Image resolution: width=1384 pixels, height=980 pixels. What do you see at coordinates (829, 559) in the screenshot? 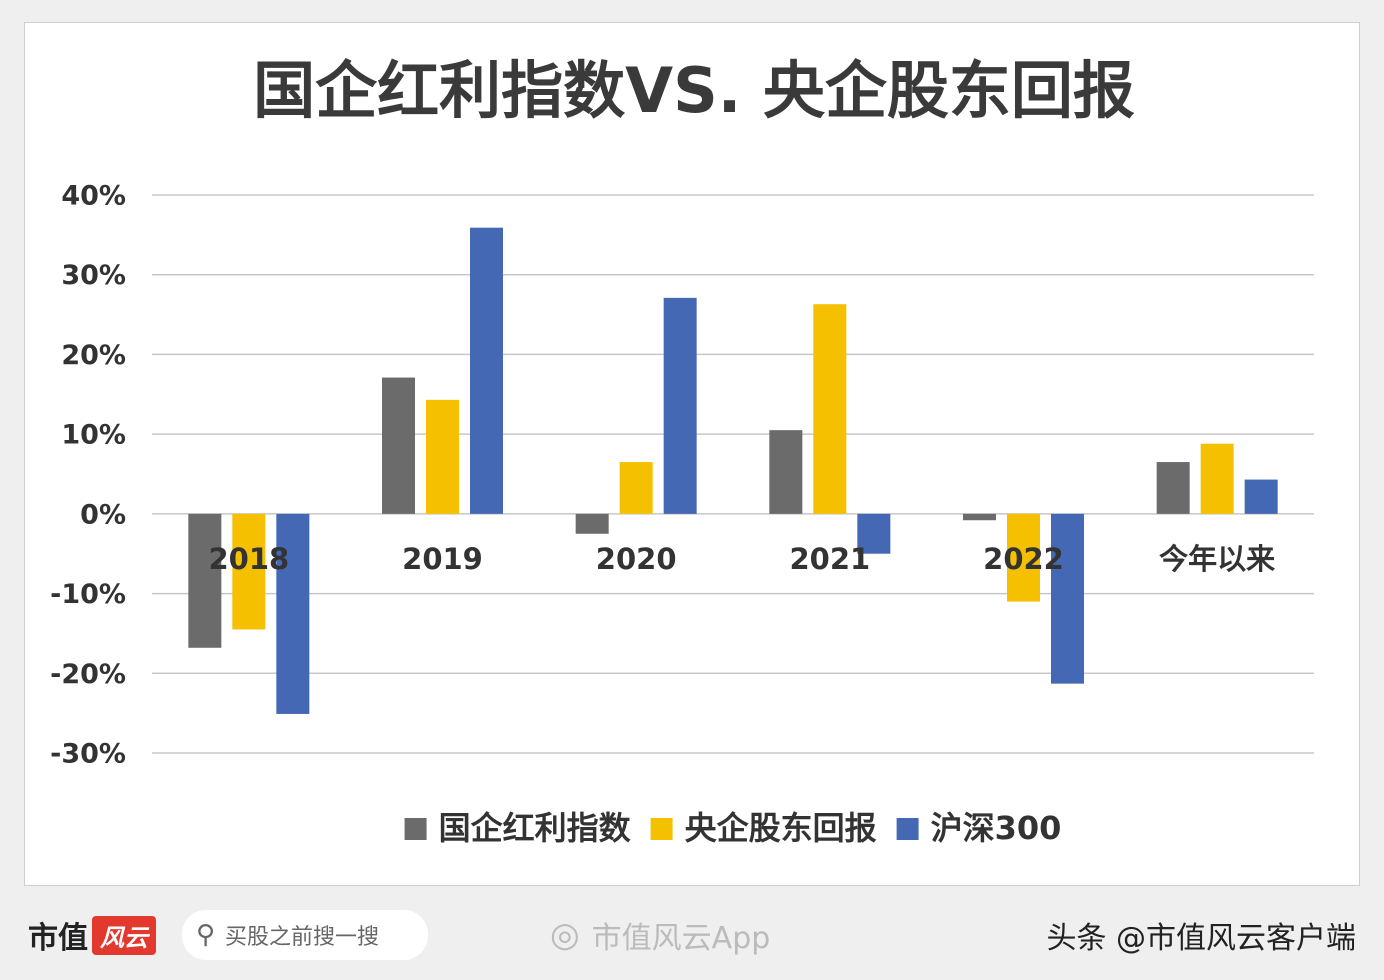
I see `x-tick-label: 2021` at bounding box center [829, 559].